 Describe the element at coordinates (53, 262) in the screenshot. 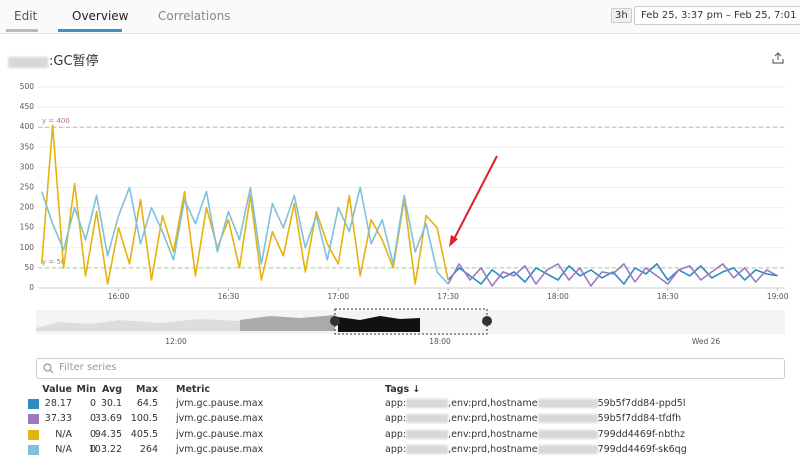

I see `threshold-label: y = 50` at that location.